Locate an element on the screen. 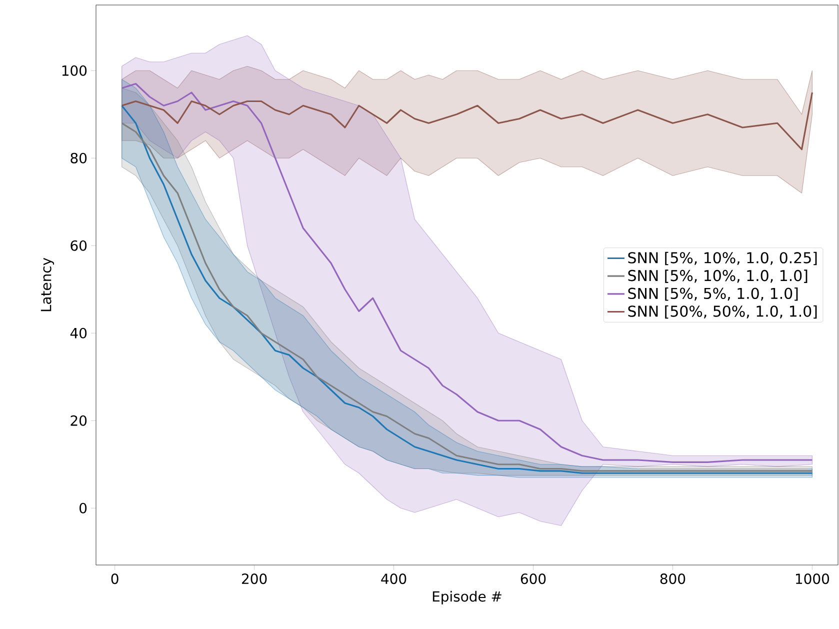 This screenshot has width=839, height=629. x-tick-label: 200 is located at coordinates (254, 579).